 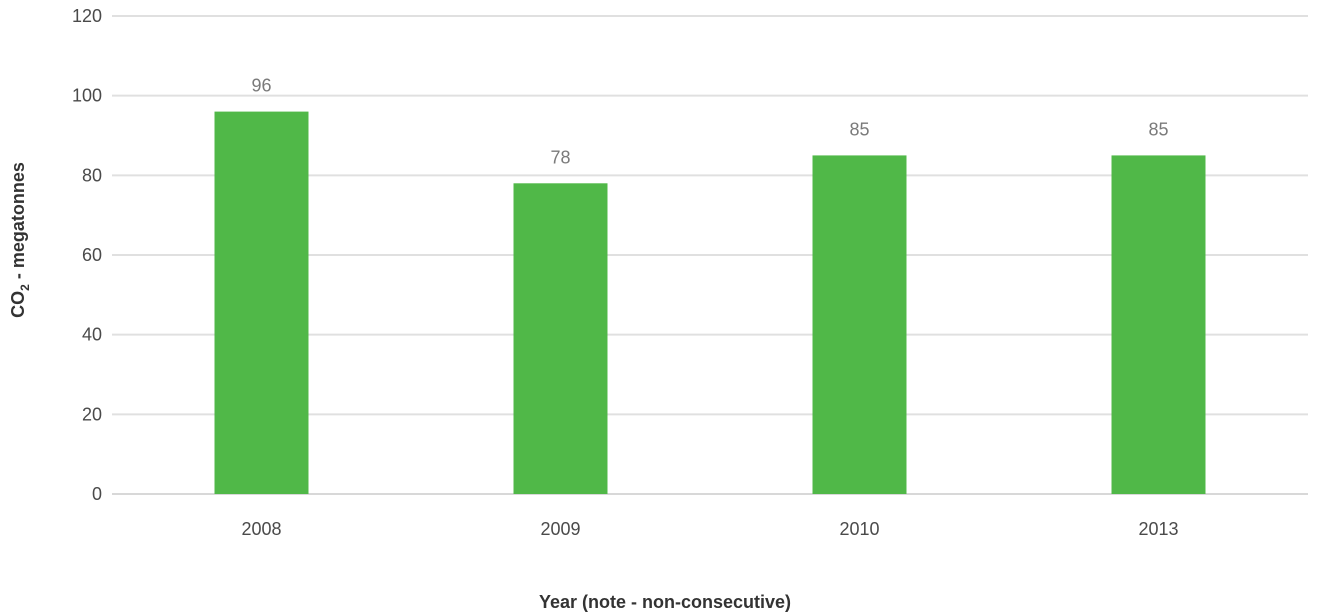 I want to click on y-tick-label: 40, so click(x=92, y=335).